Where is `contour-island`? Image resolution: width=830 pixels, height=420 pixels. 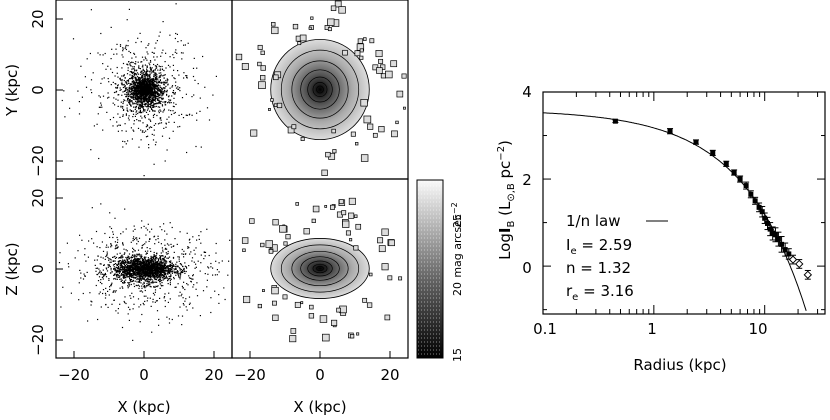 contour-island is located at coordinates (404, 108).